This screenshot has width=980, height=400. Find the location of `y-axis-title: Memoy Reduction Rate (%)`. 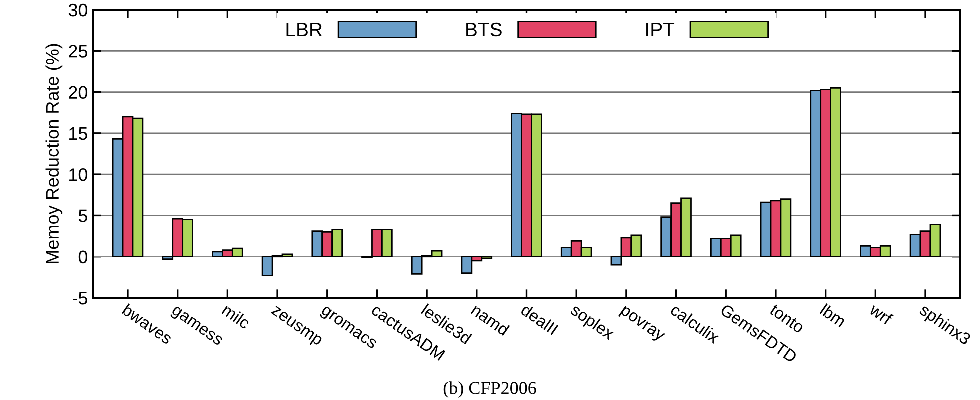

y-axis-title: Memoy Reduction Rate (%) is located at coordinates (54, 154).